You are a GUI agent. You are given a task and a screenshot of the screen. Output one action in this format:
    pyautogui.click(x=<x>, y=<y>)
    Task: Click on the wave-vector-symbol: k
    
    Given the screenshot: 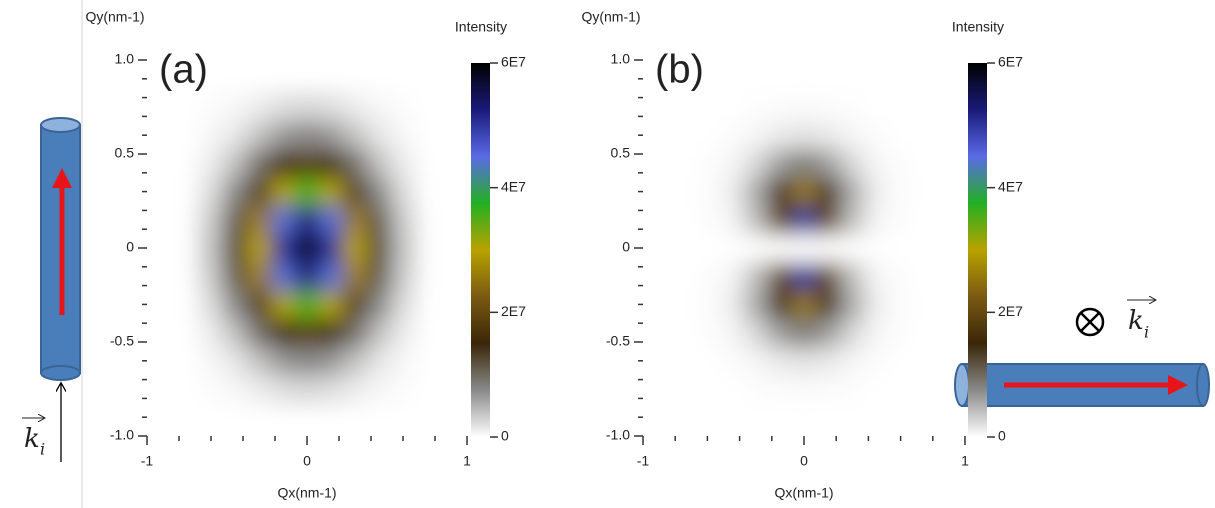 What is the action you would take?
    pyautogui.click(x=32, y=439)
    